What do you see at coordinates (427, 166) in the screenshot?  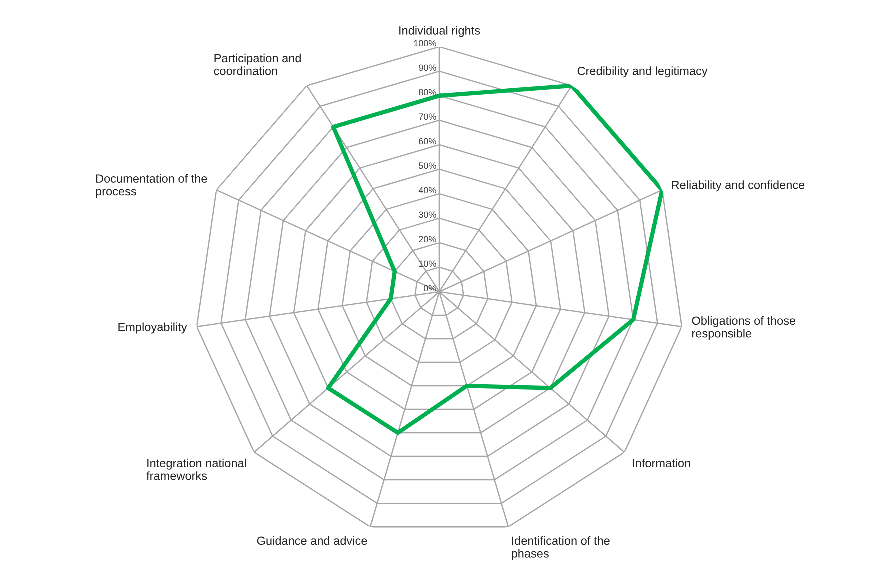 I see `y-tick-label: 50%` at bounding box center [427, 166].